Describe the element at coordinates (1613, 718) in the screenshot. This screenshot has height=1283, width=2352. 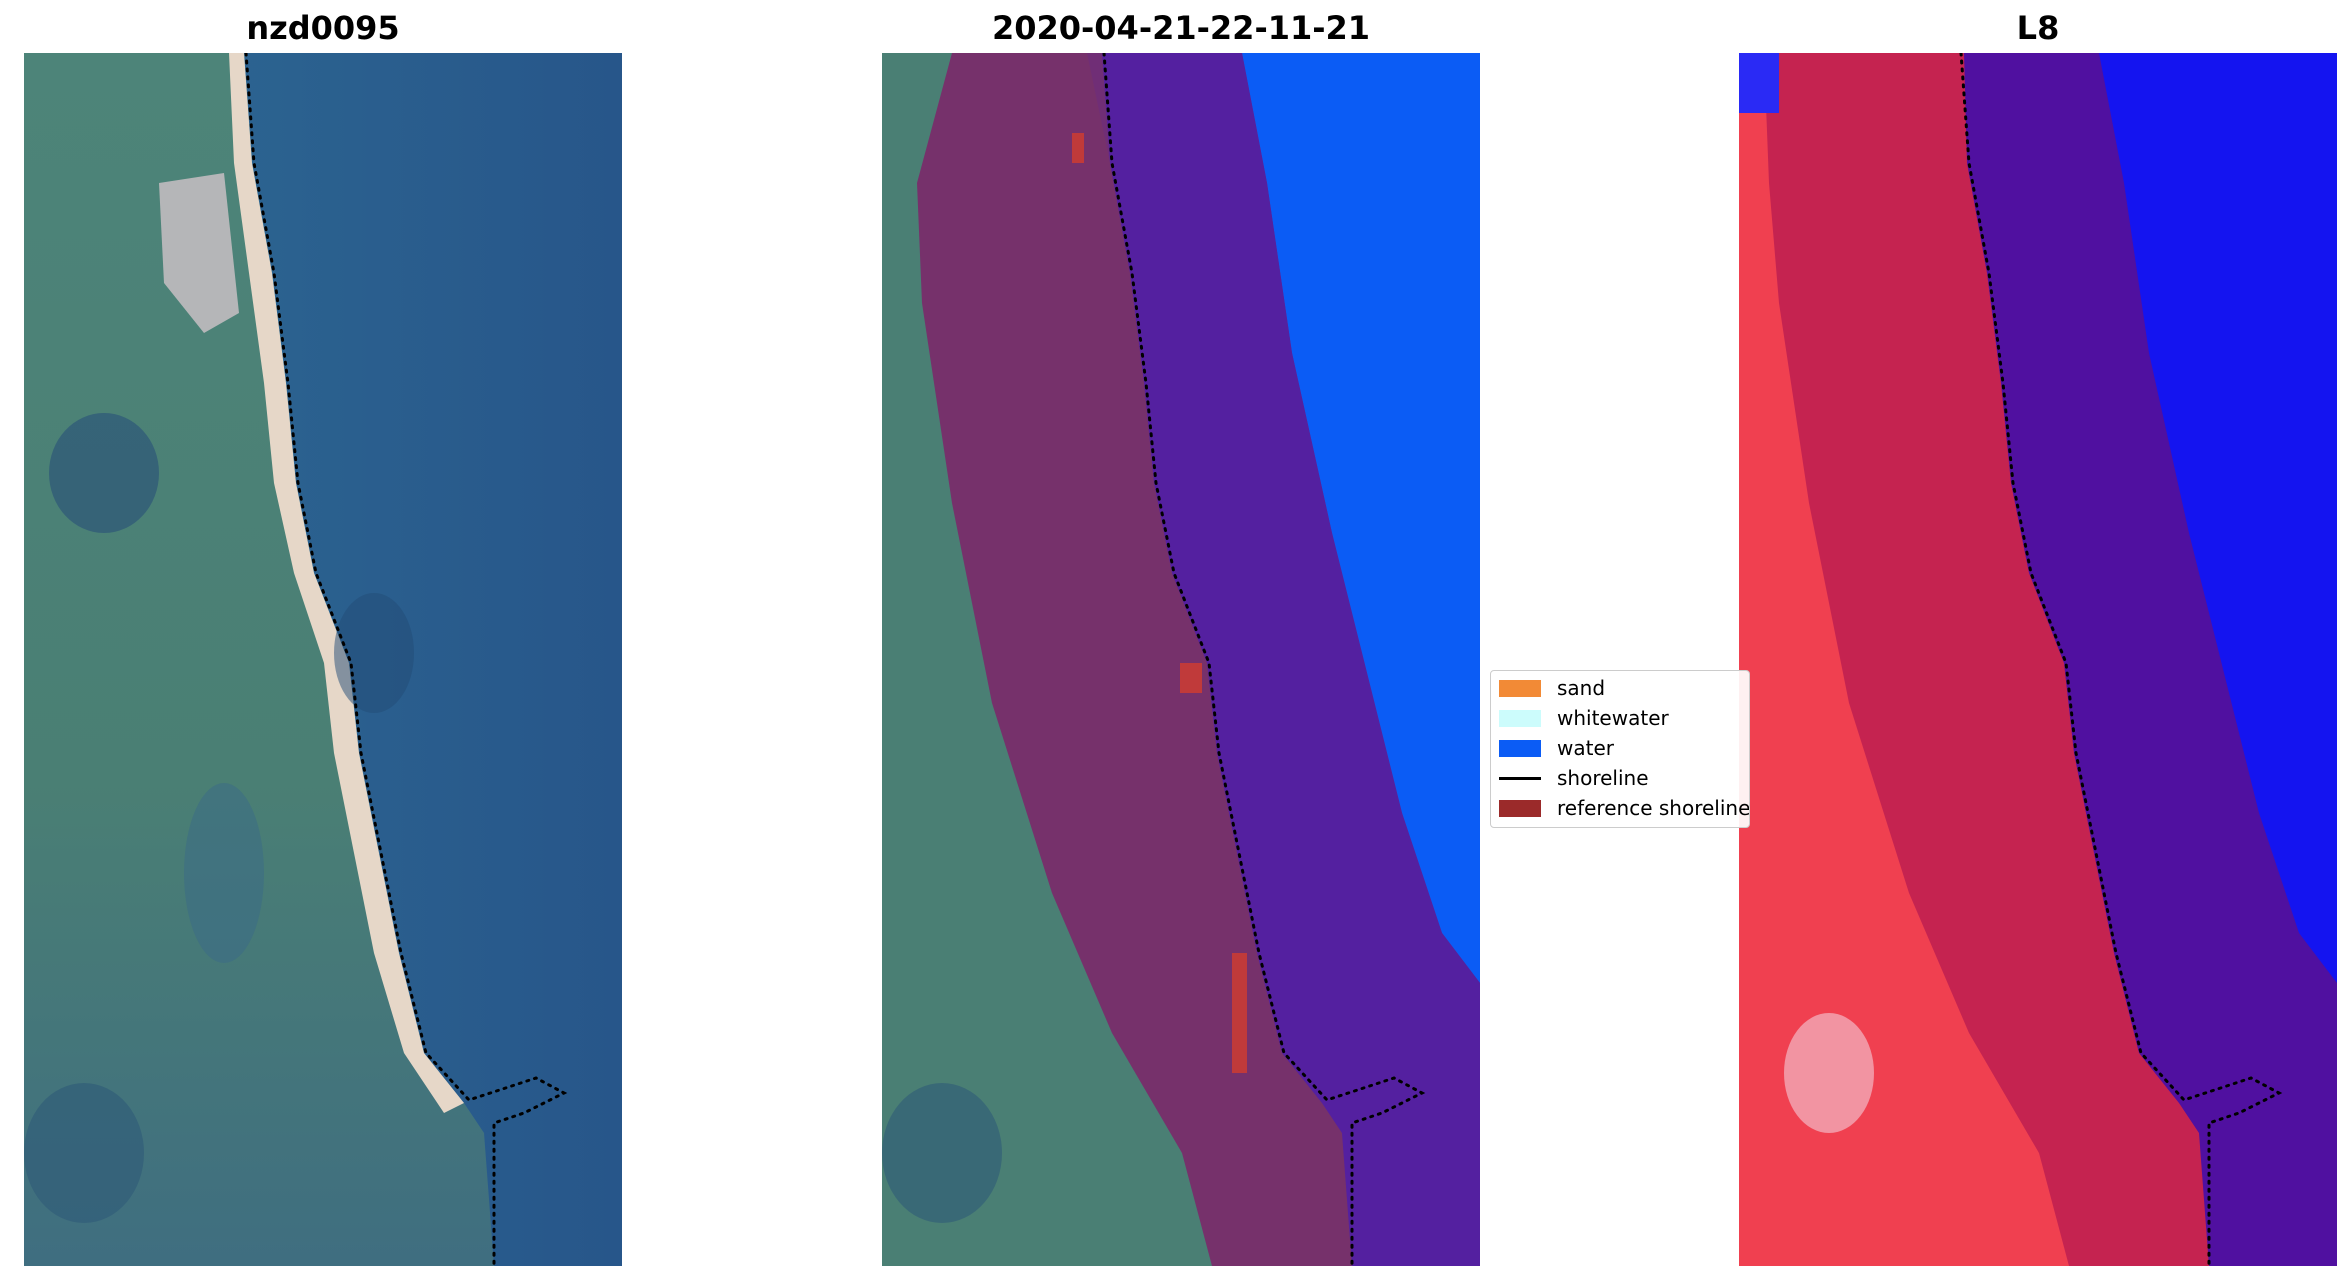
I see `legend-label-whitewater: whitewater` at that location.